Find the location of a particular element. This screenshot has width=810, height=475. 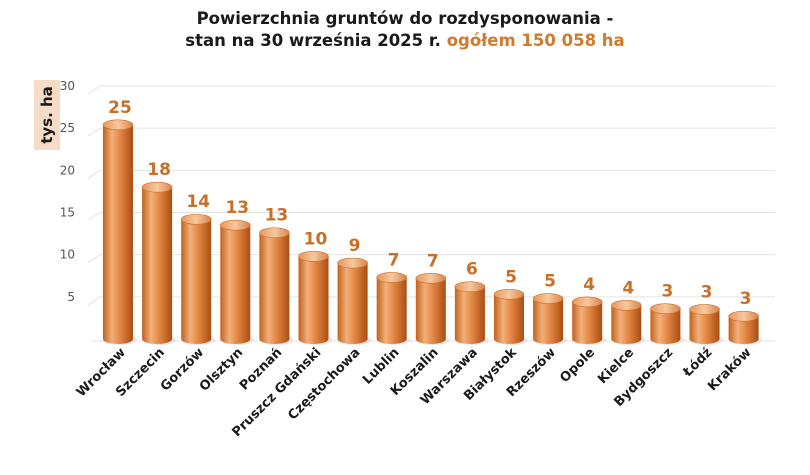

data-label: 10 is located at coordinates (316, 239).